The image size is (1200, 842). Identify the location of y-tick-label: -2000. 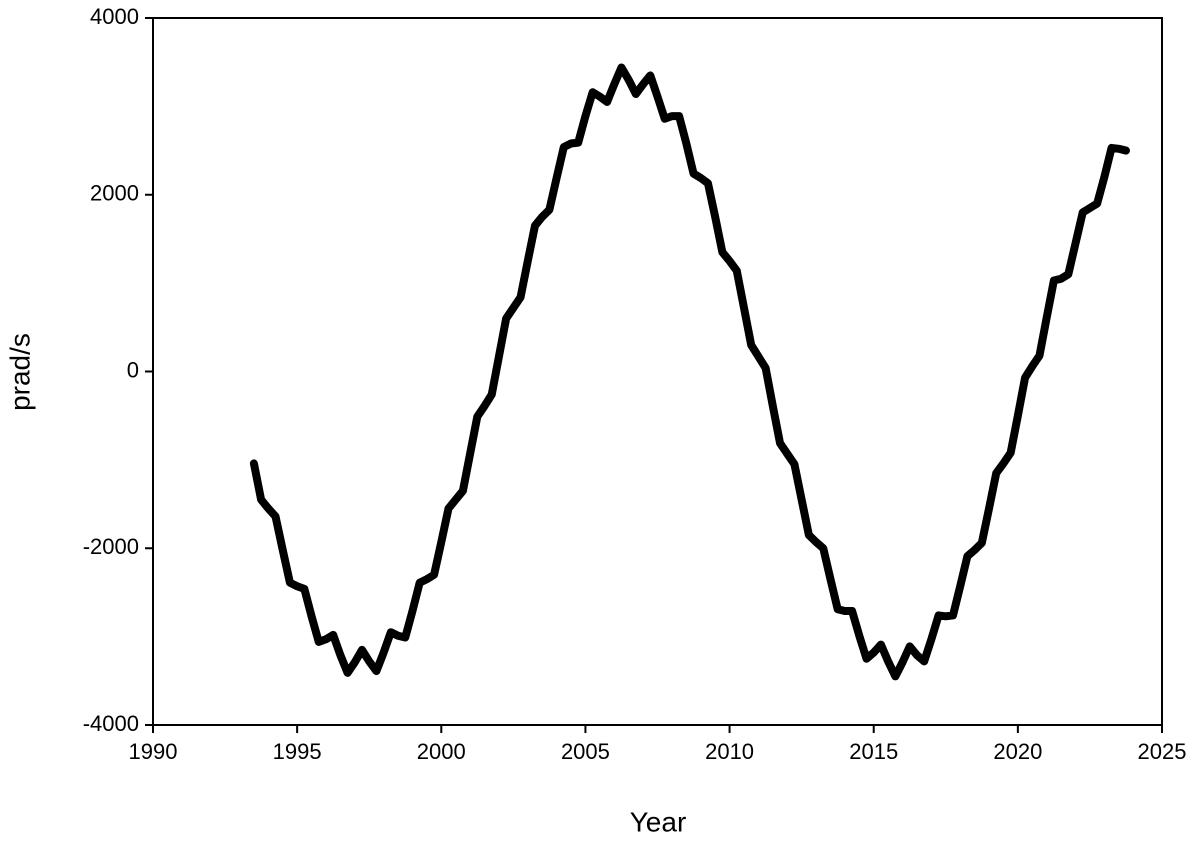
(111, 546).